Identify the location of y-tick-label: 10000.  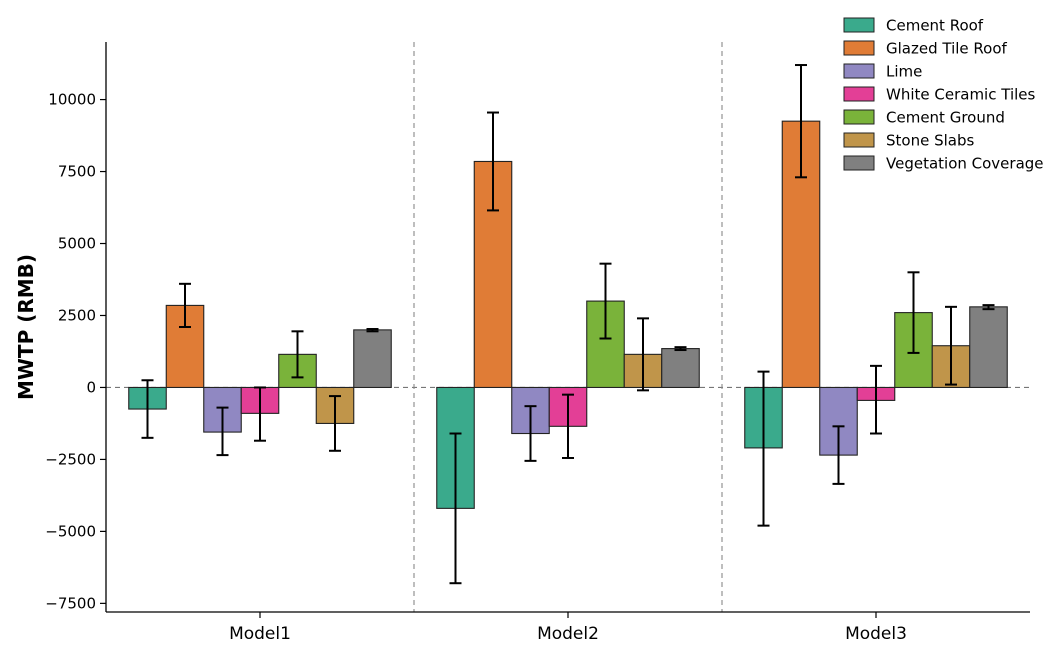
(72, 100).